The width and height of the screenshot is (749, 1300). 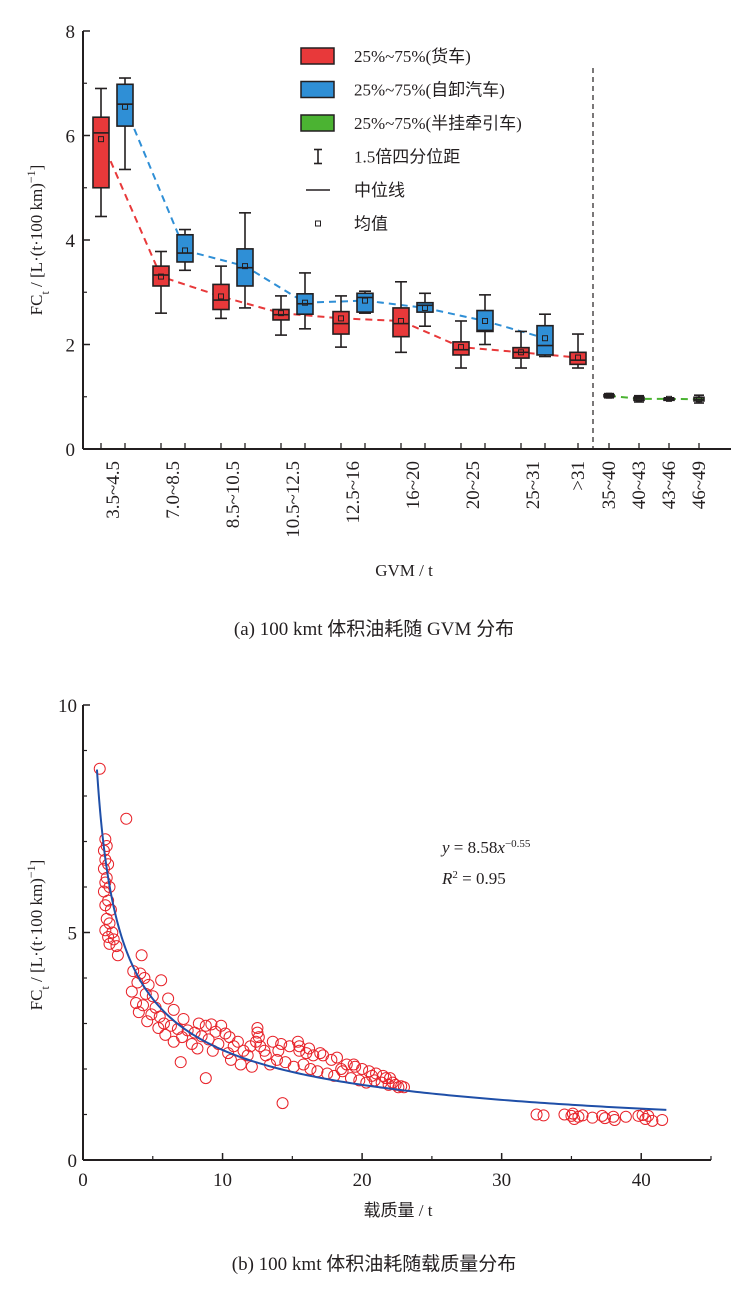 I want to click on chart-a-x-axis-title: GVM / t, so click(x=404, y=570).